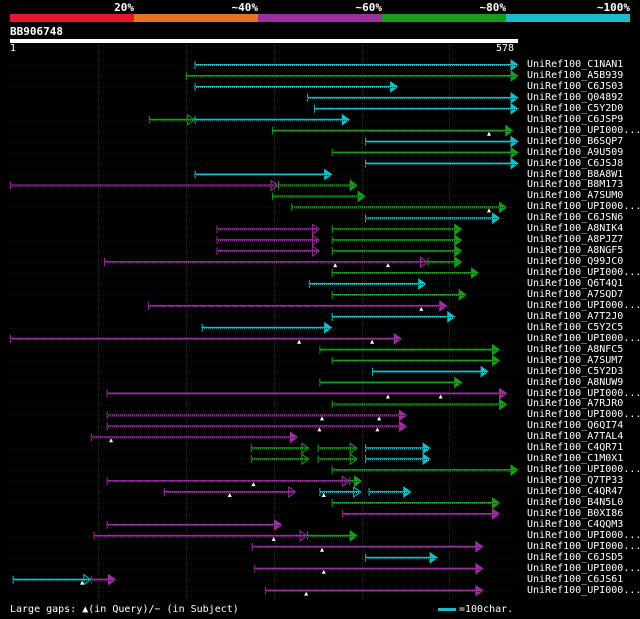 This screenshot has width=640, height=619. I want to click on hit-name-link: UniRef100_B0XI86, so click(575, 513).